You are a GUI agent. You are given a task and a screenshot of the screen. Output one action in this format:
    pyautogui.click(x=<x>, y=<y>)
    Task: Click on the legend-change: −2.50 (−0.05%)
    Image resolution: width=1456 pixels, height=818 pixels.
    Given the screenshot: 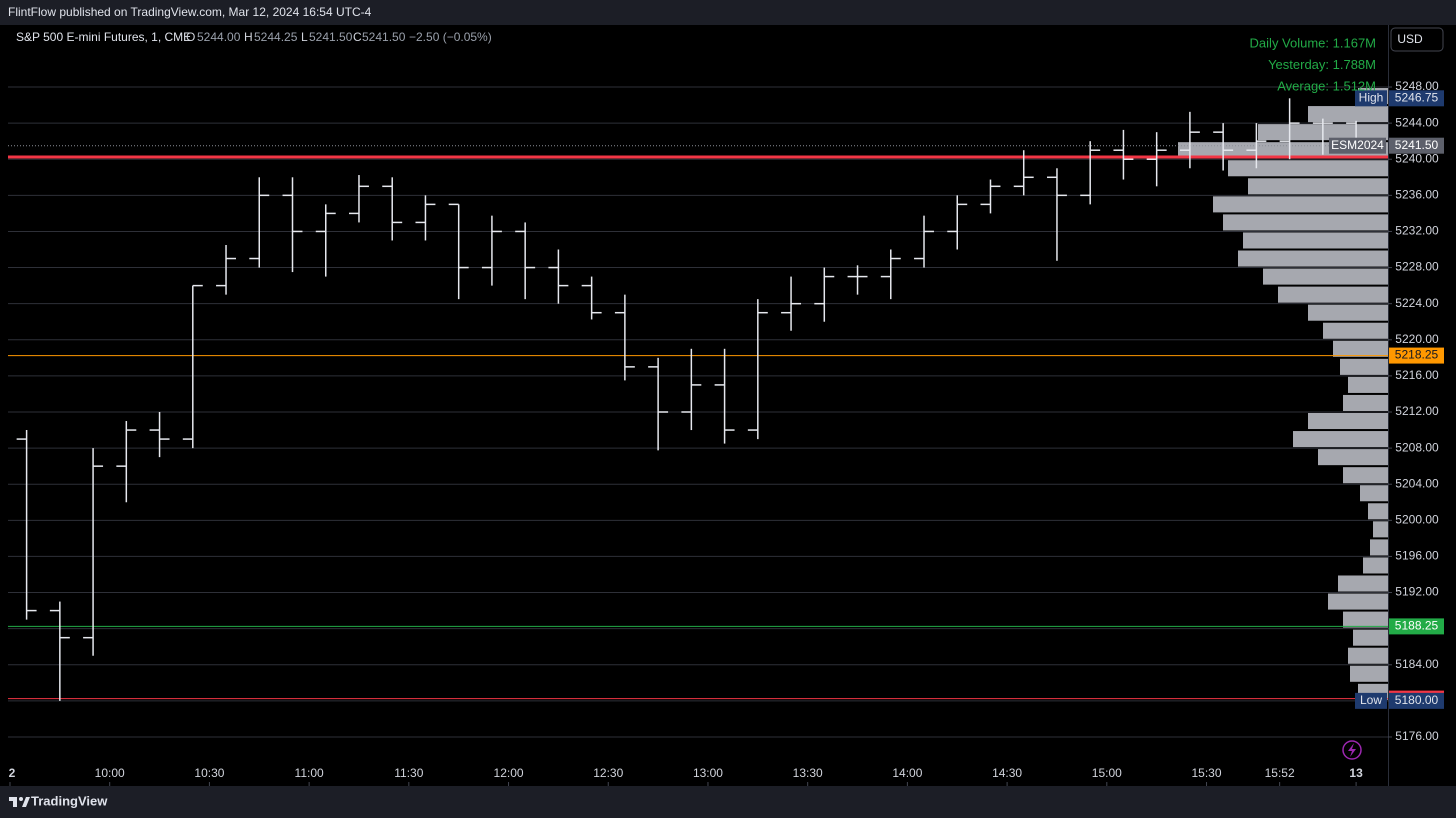 What is the action you would take?
    pyautogui.click(x=450, y=37)
    